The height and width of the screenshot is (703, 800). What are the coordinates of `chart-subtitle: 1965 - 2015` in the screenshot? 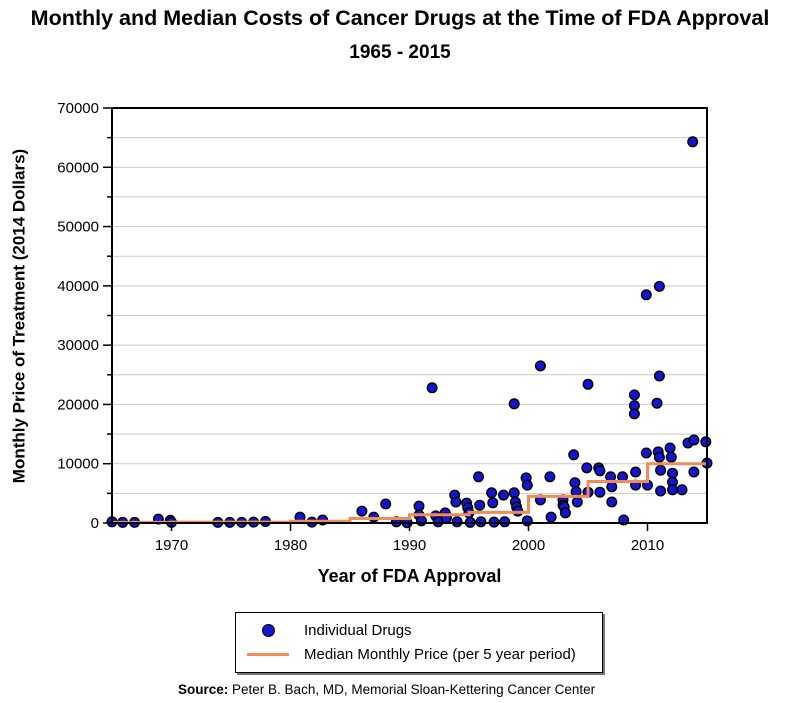 It's located at (400, 52).